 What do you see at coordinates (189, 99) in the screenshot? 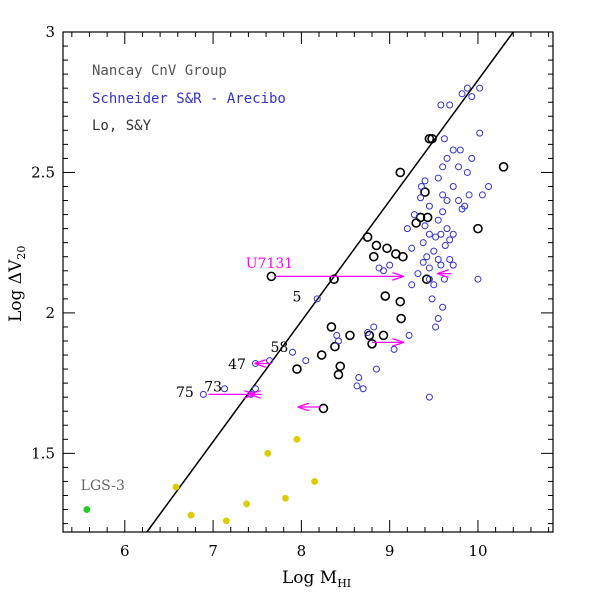
I see `legend-entry: Schneider S&R - Arecibo` at bounding box center [189, 99].